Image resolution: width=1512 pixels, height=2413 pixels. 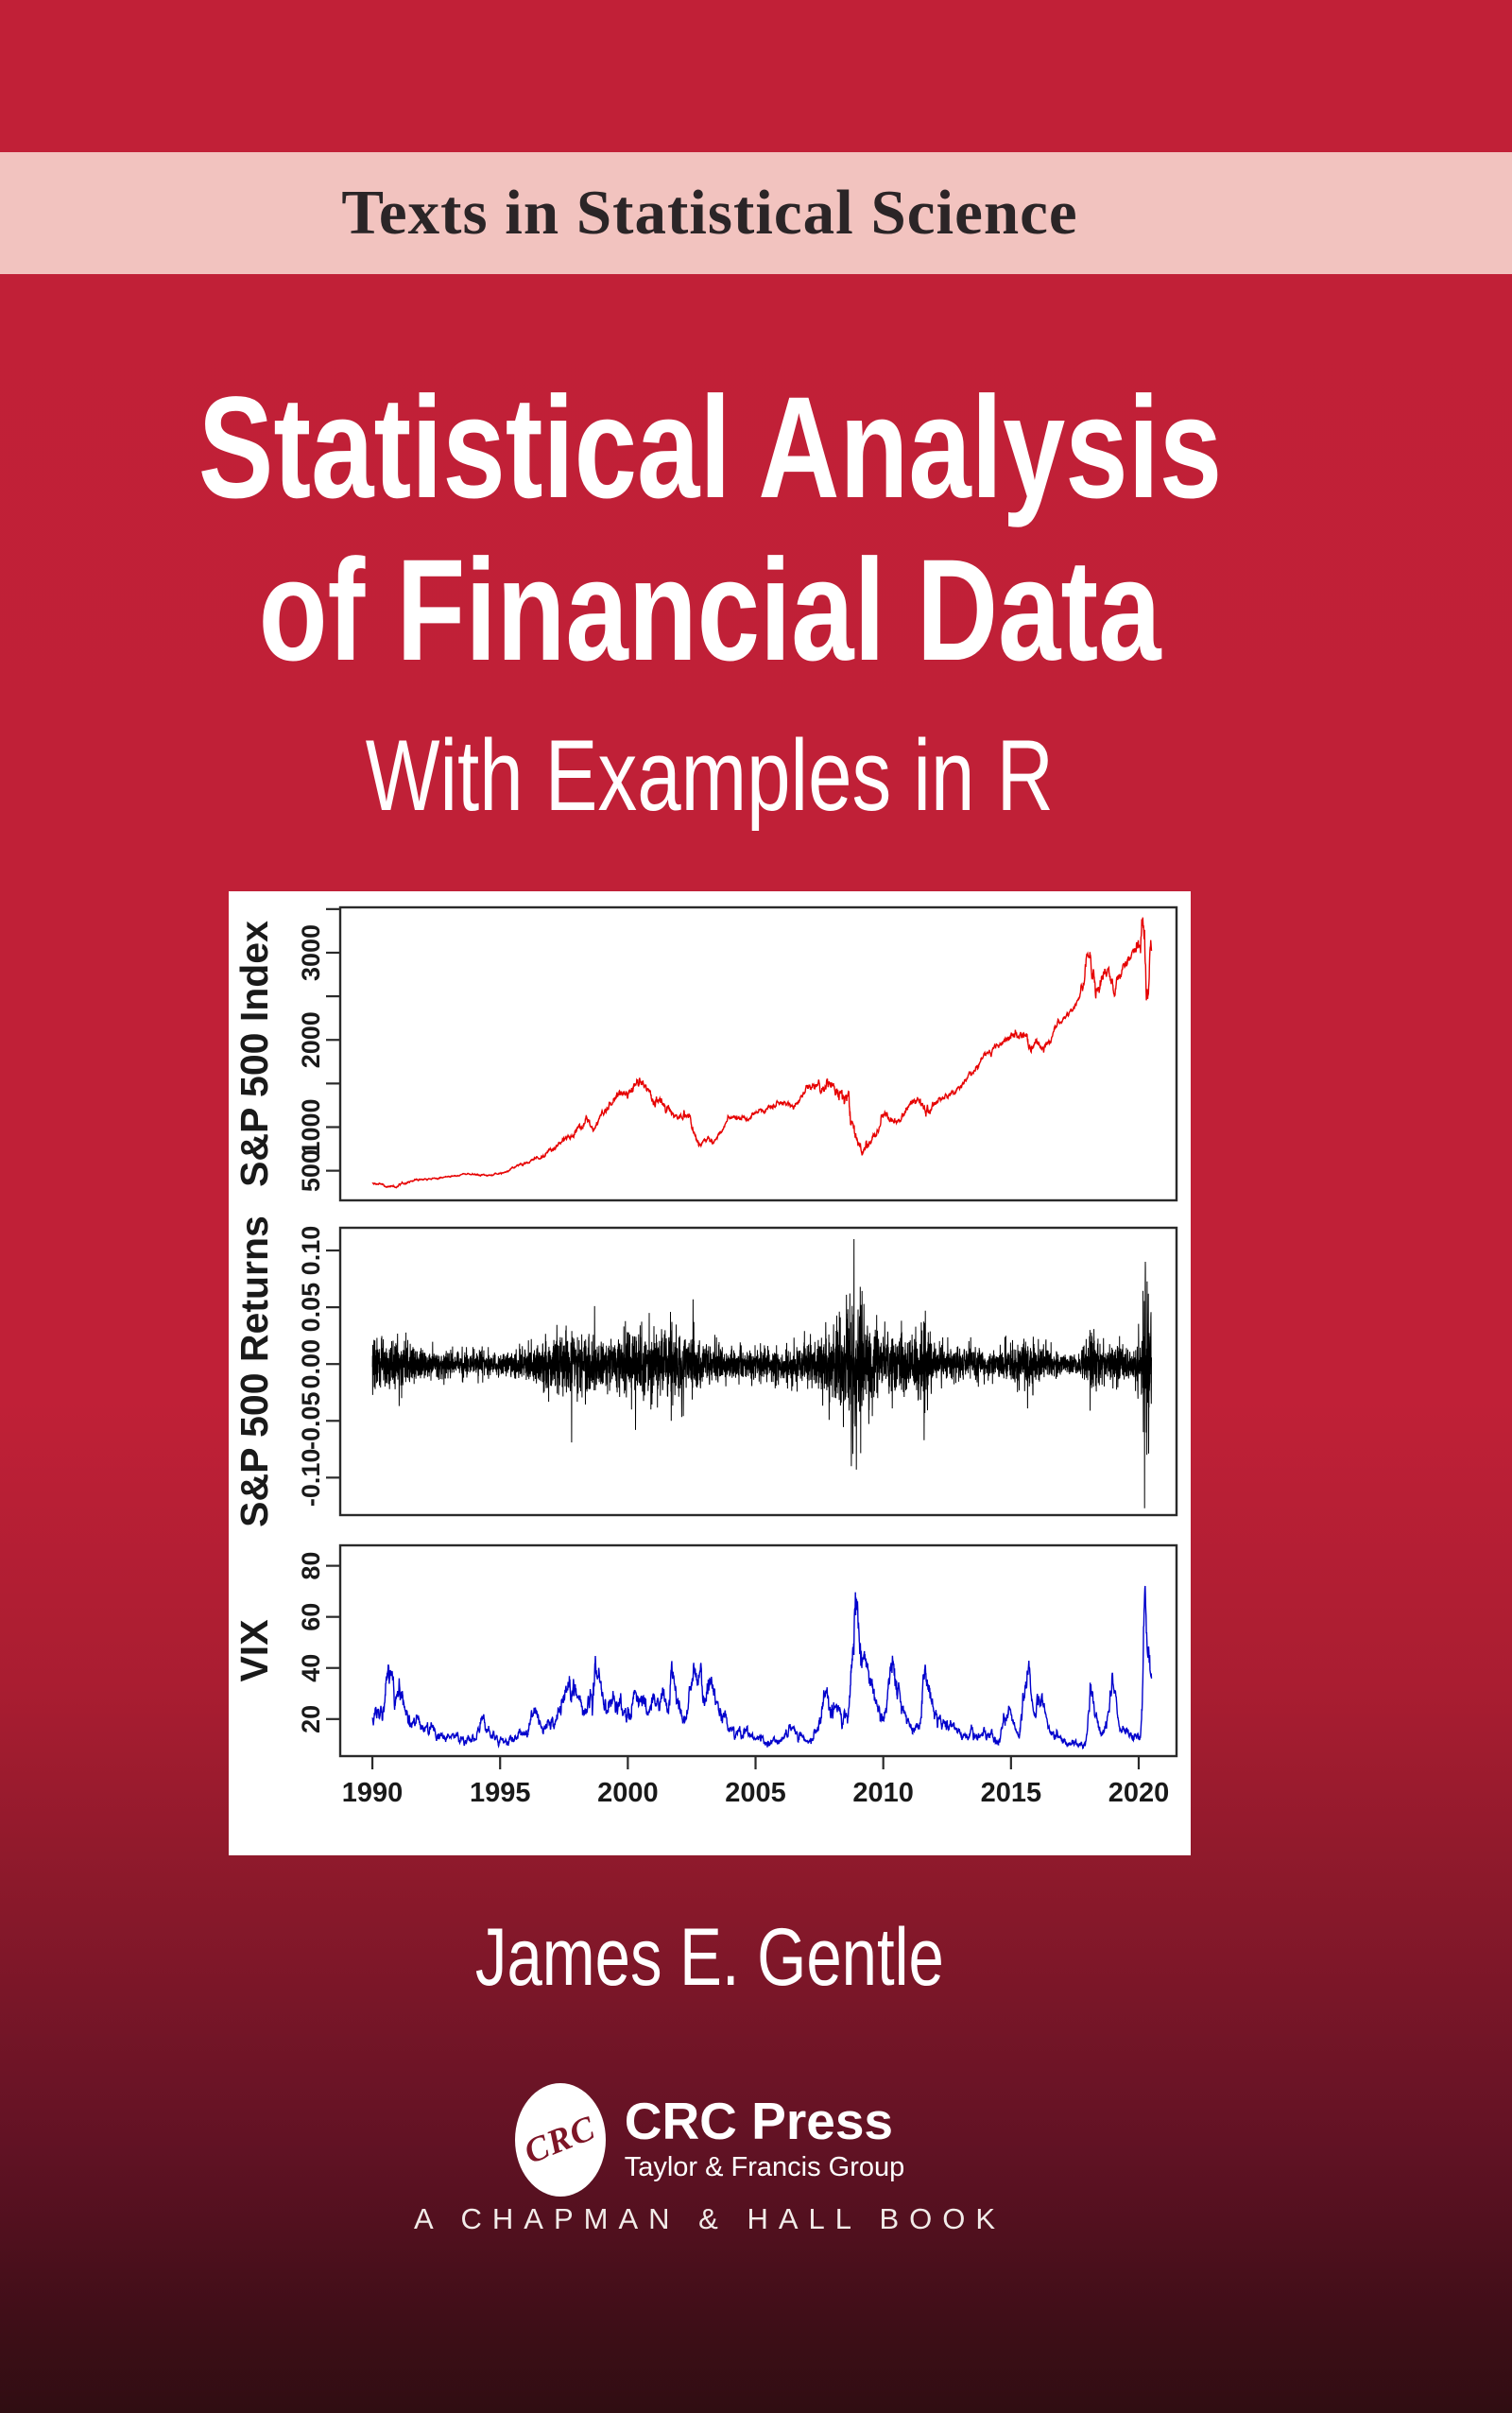 What do you see at coordinates (709, 213) in the screenshot?
I see `series-banner-label: Texts in Statistical Science` at bounding box center [709, 213].